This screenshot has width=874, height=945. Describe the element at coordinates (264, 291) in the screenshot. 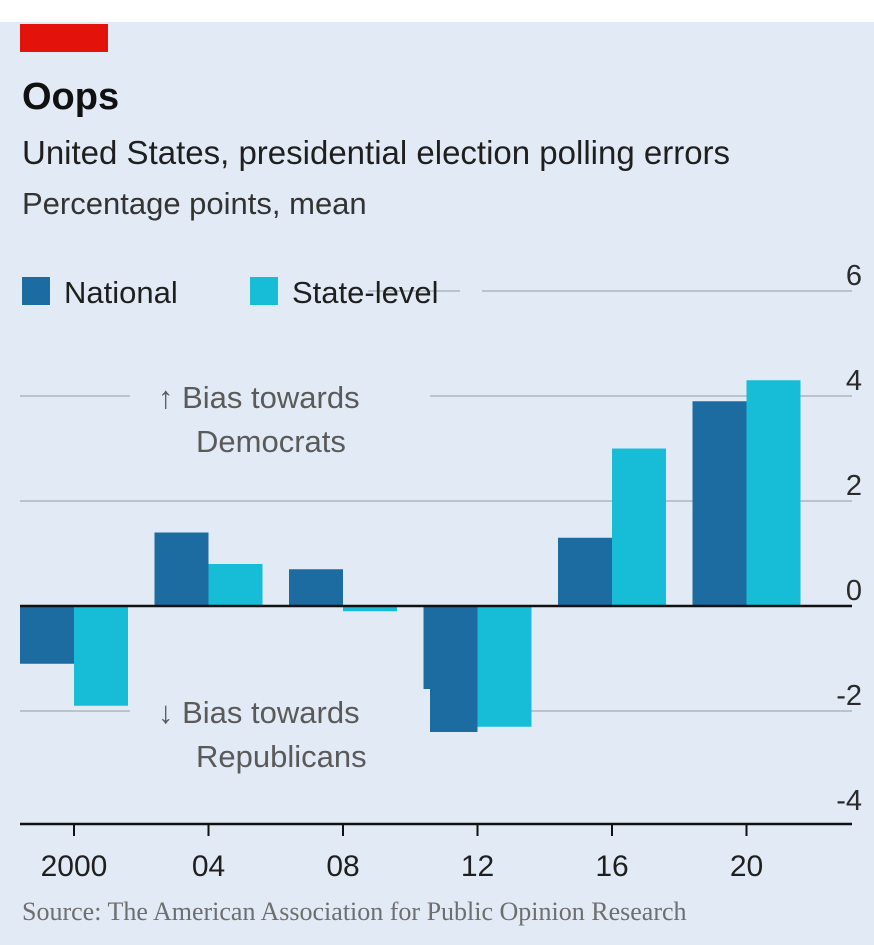

I see `legend-swatch-state-level` at that location.